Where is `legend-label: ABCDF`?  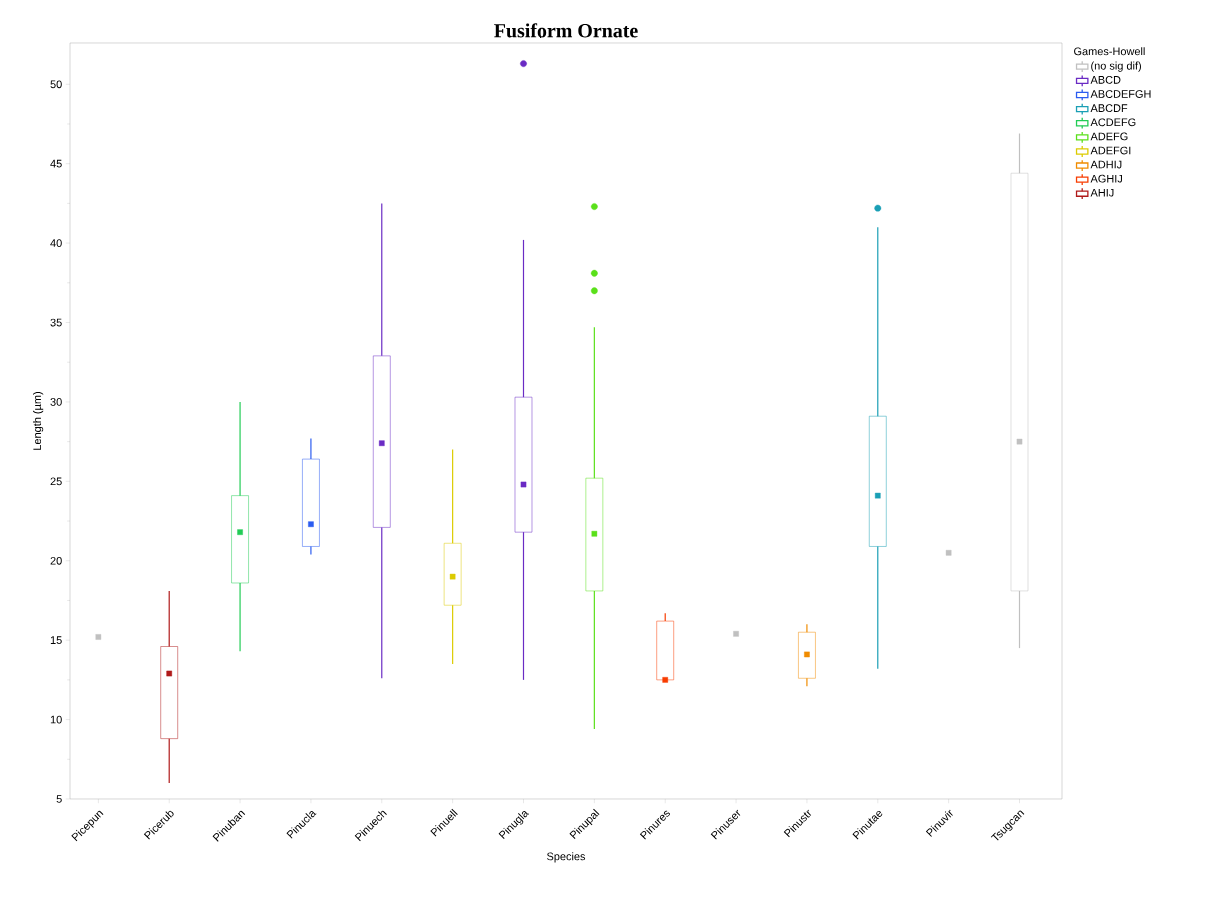 legend-label: ABCDF is located at coordinates (1109, 108).